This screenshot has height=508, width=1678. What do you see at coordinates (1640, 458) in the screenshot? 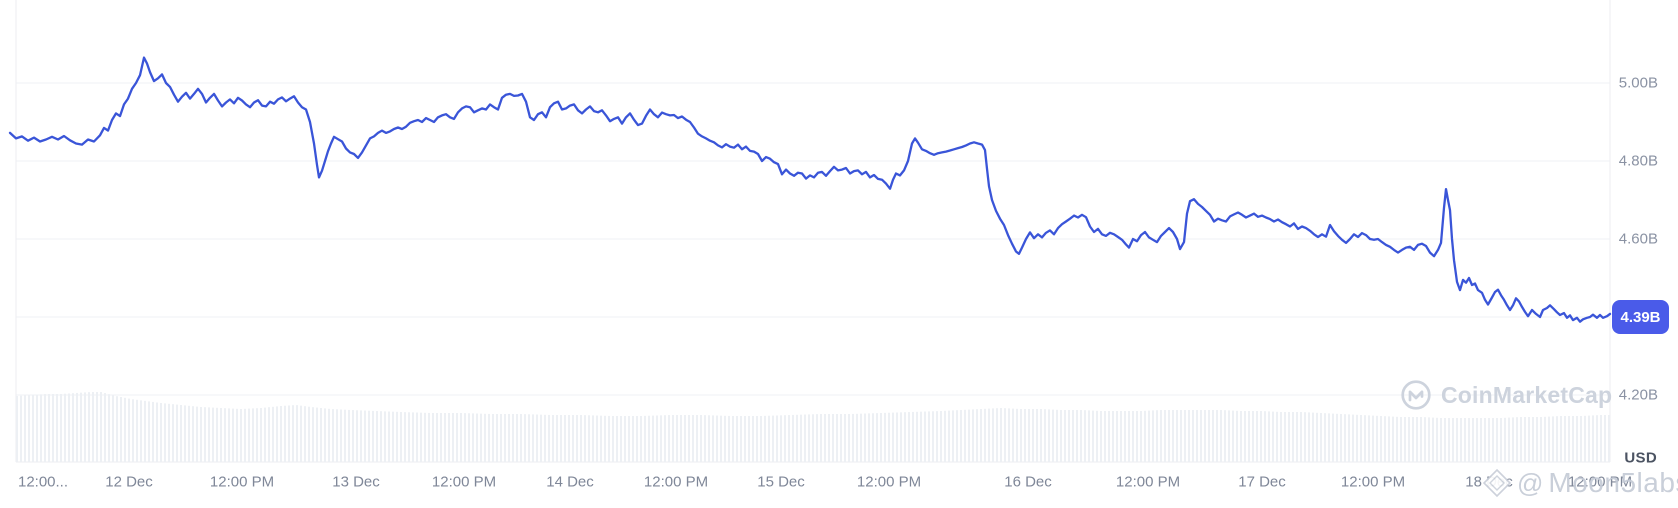
I see `currency-unit-label: USD` at bounding box center [1640, 458].